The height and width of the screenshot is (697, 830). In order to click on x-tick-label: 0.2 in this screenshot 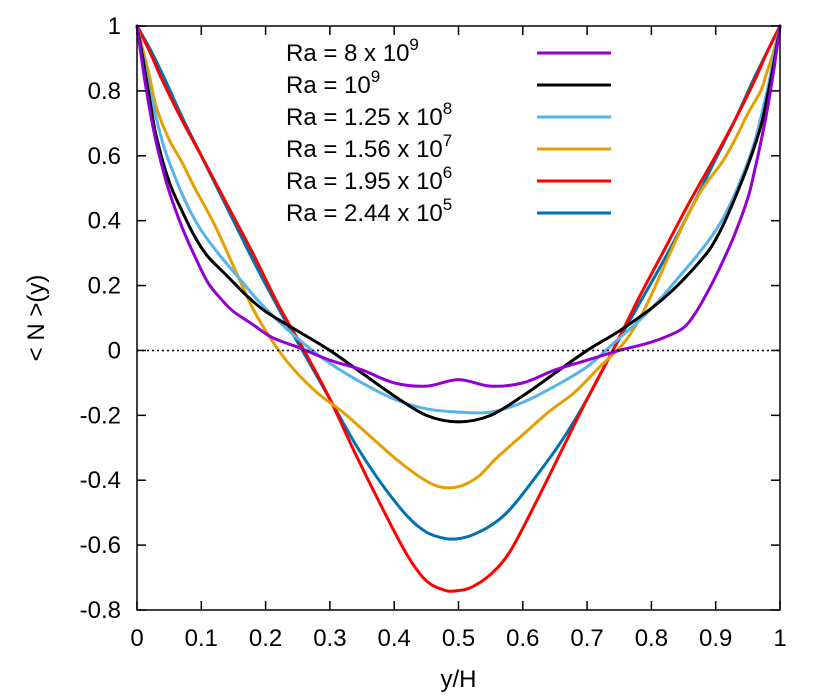, I will do `click(265, 638)`.